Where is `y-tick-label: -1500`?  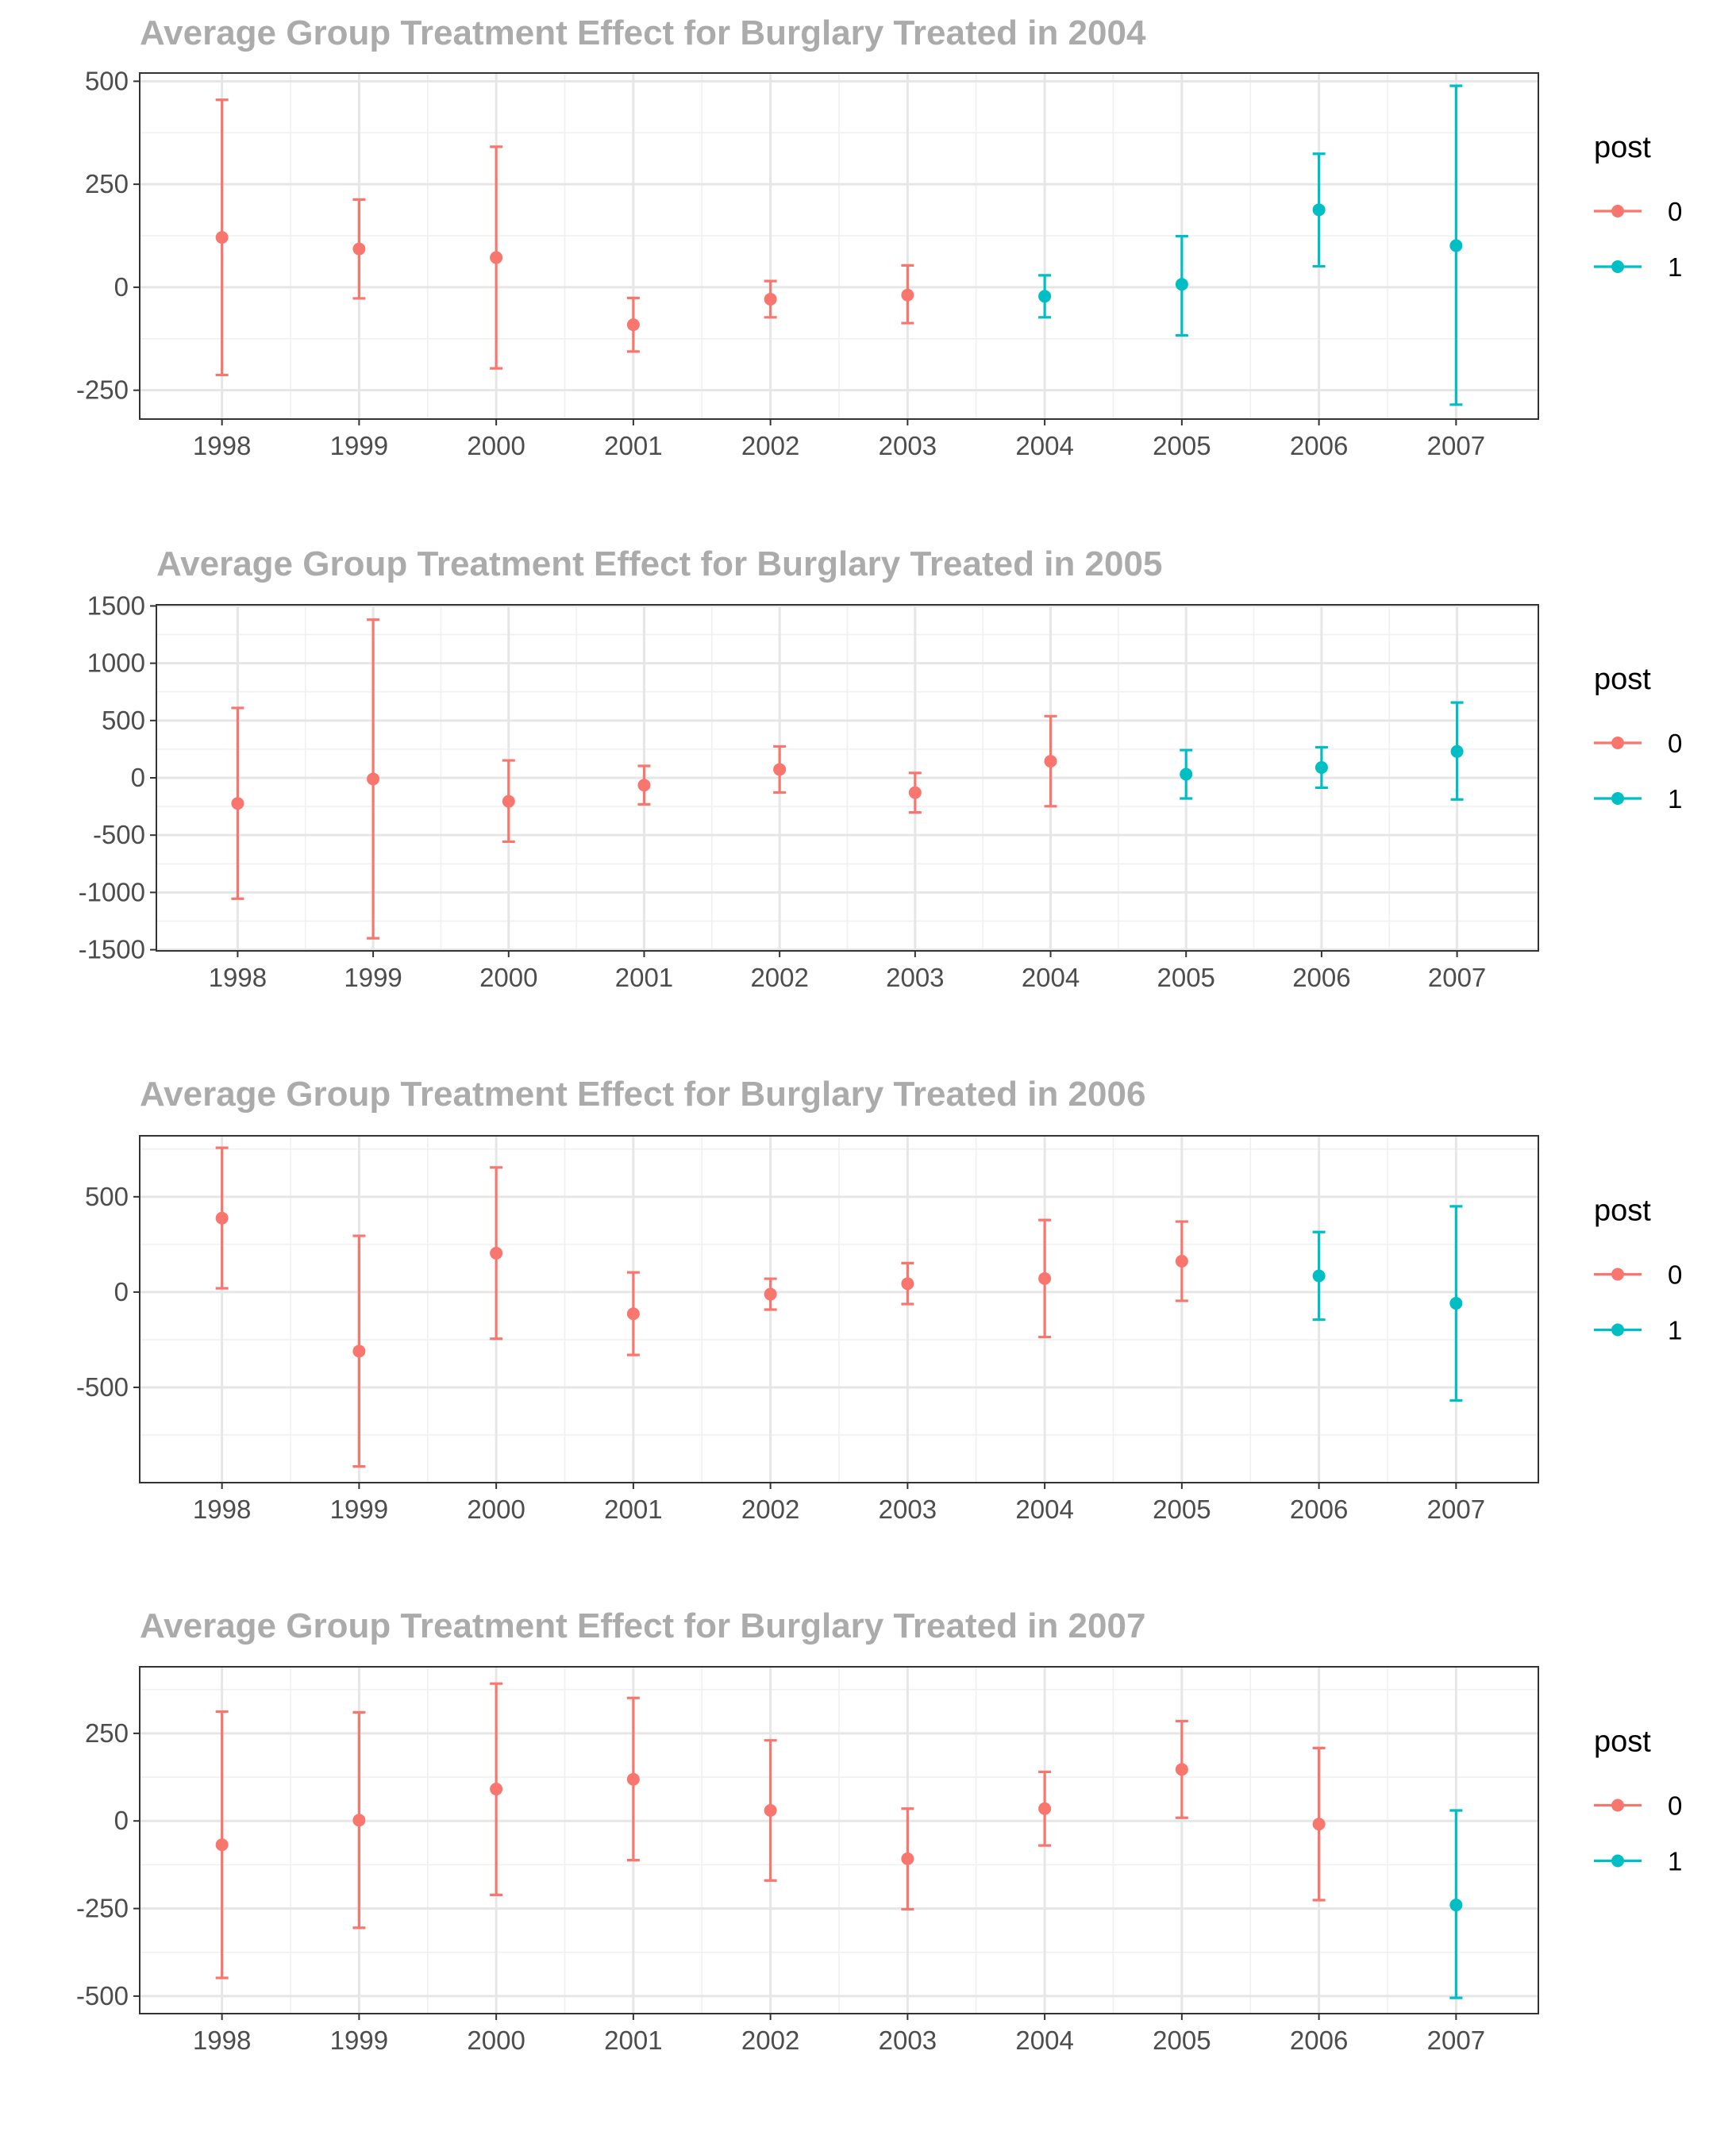
y-tick-label: -1500 is located at coordinates (112, 949).